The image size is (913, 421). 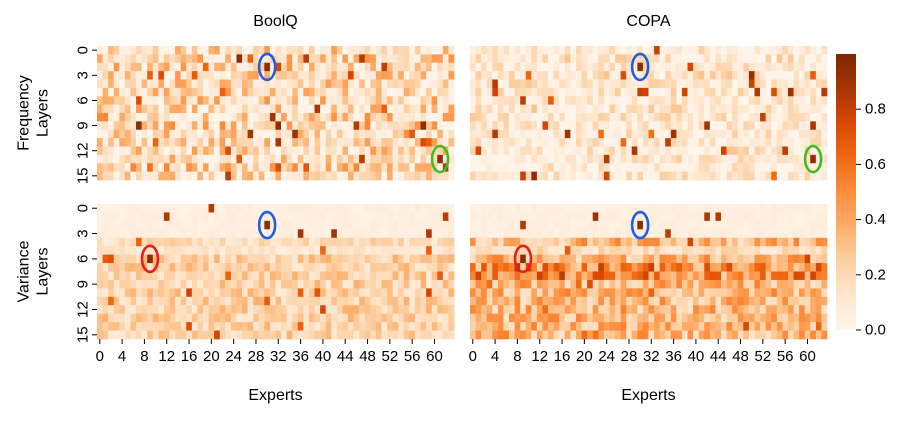 What do you see at coordinates (640, 67) in the screenshot?
I see `highlight-circle` at bounding box center [640, 67].